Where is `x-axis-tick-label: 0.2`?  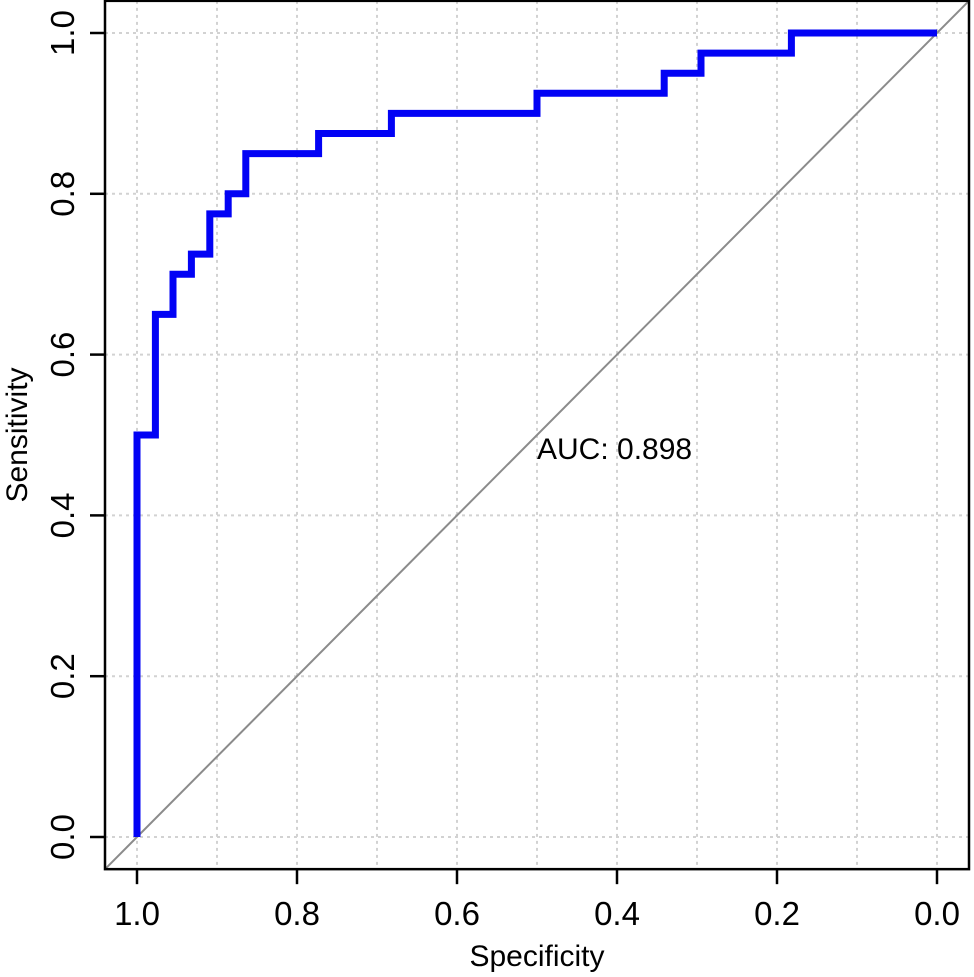
x-axis-tick-label: 0.2 is located at coordinates (777, 913).